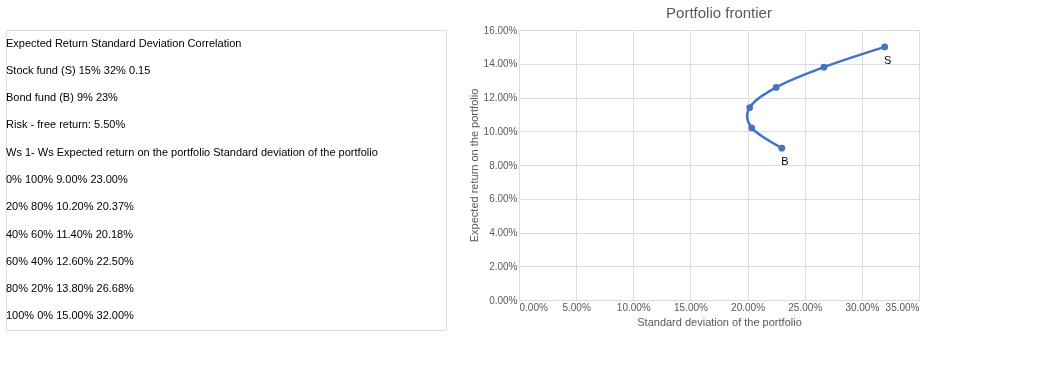 The height and width of the screenshot is (368, 1039). I want to click on x-tick-label: 30.00%, so click(862, 307).